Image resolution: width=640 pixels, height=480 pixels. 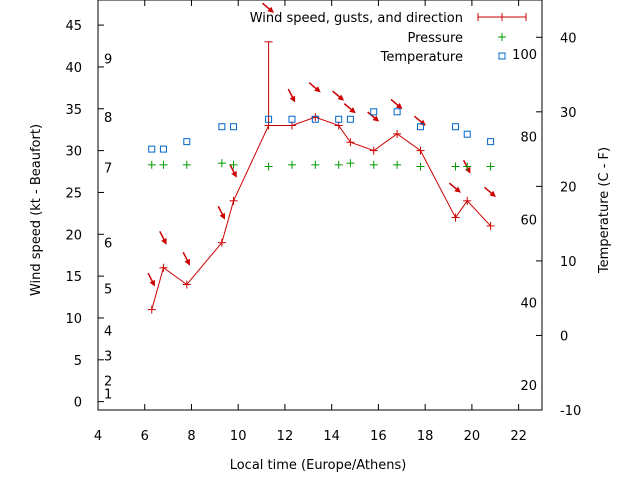 What do you see at coordinates (108, 357) in the screenshot?
I see `beaufort-tick-label: 3` at bounding box center [108, 357].